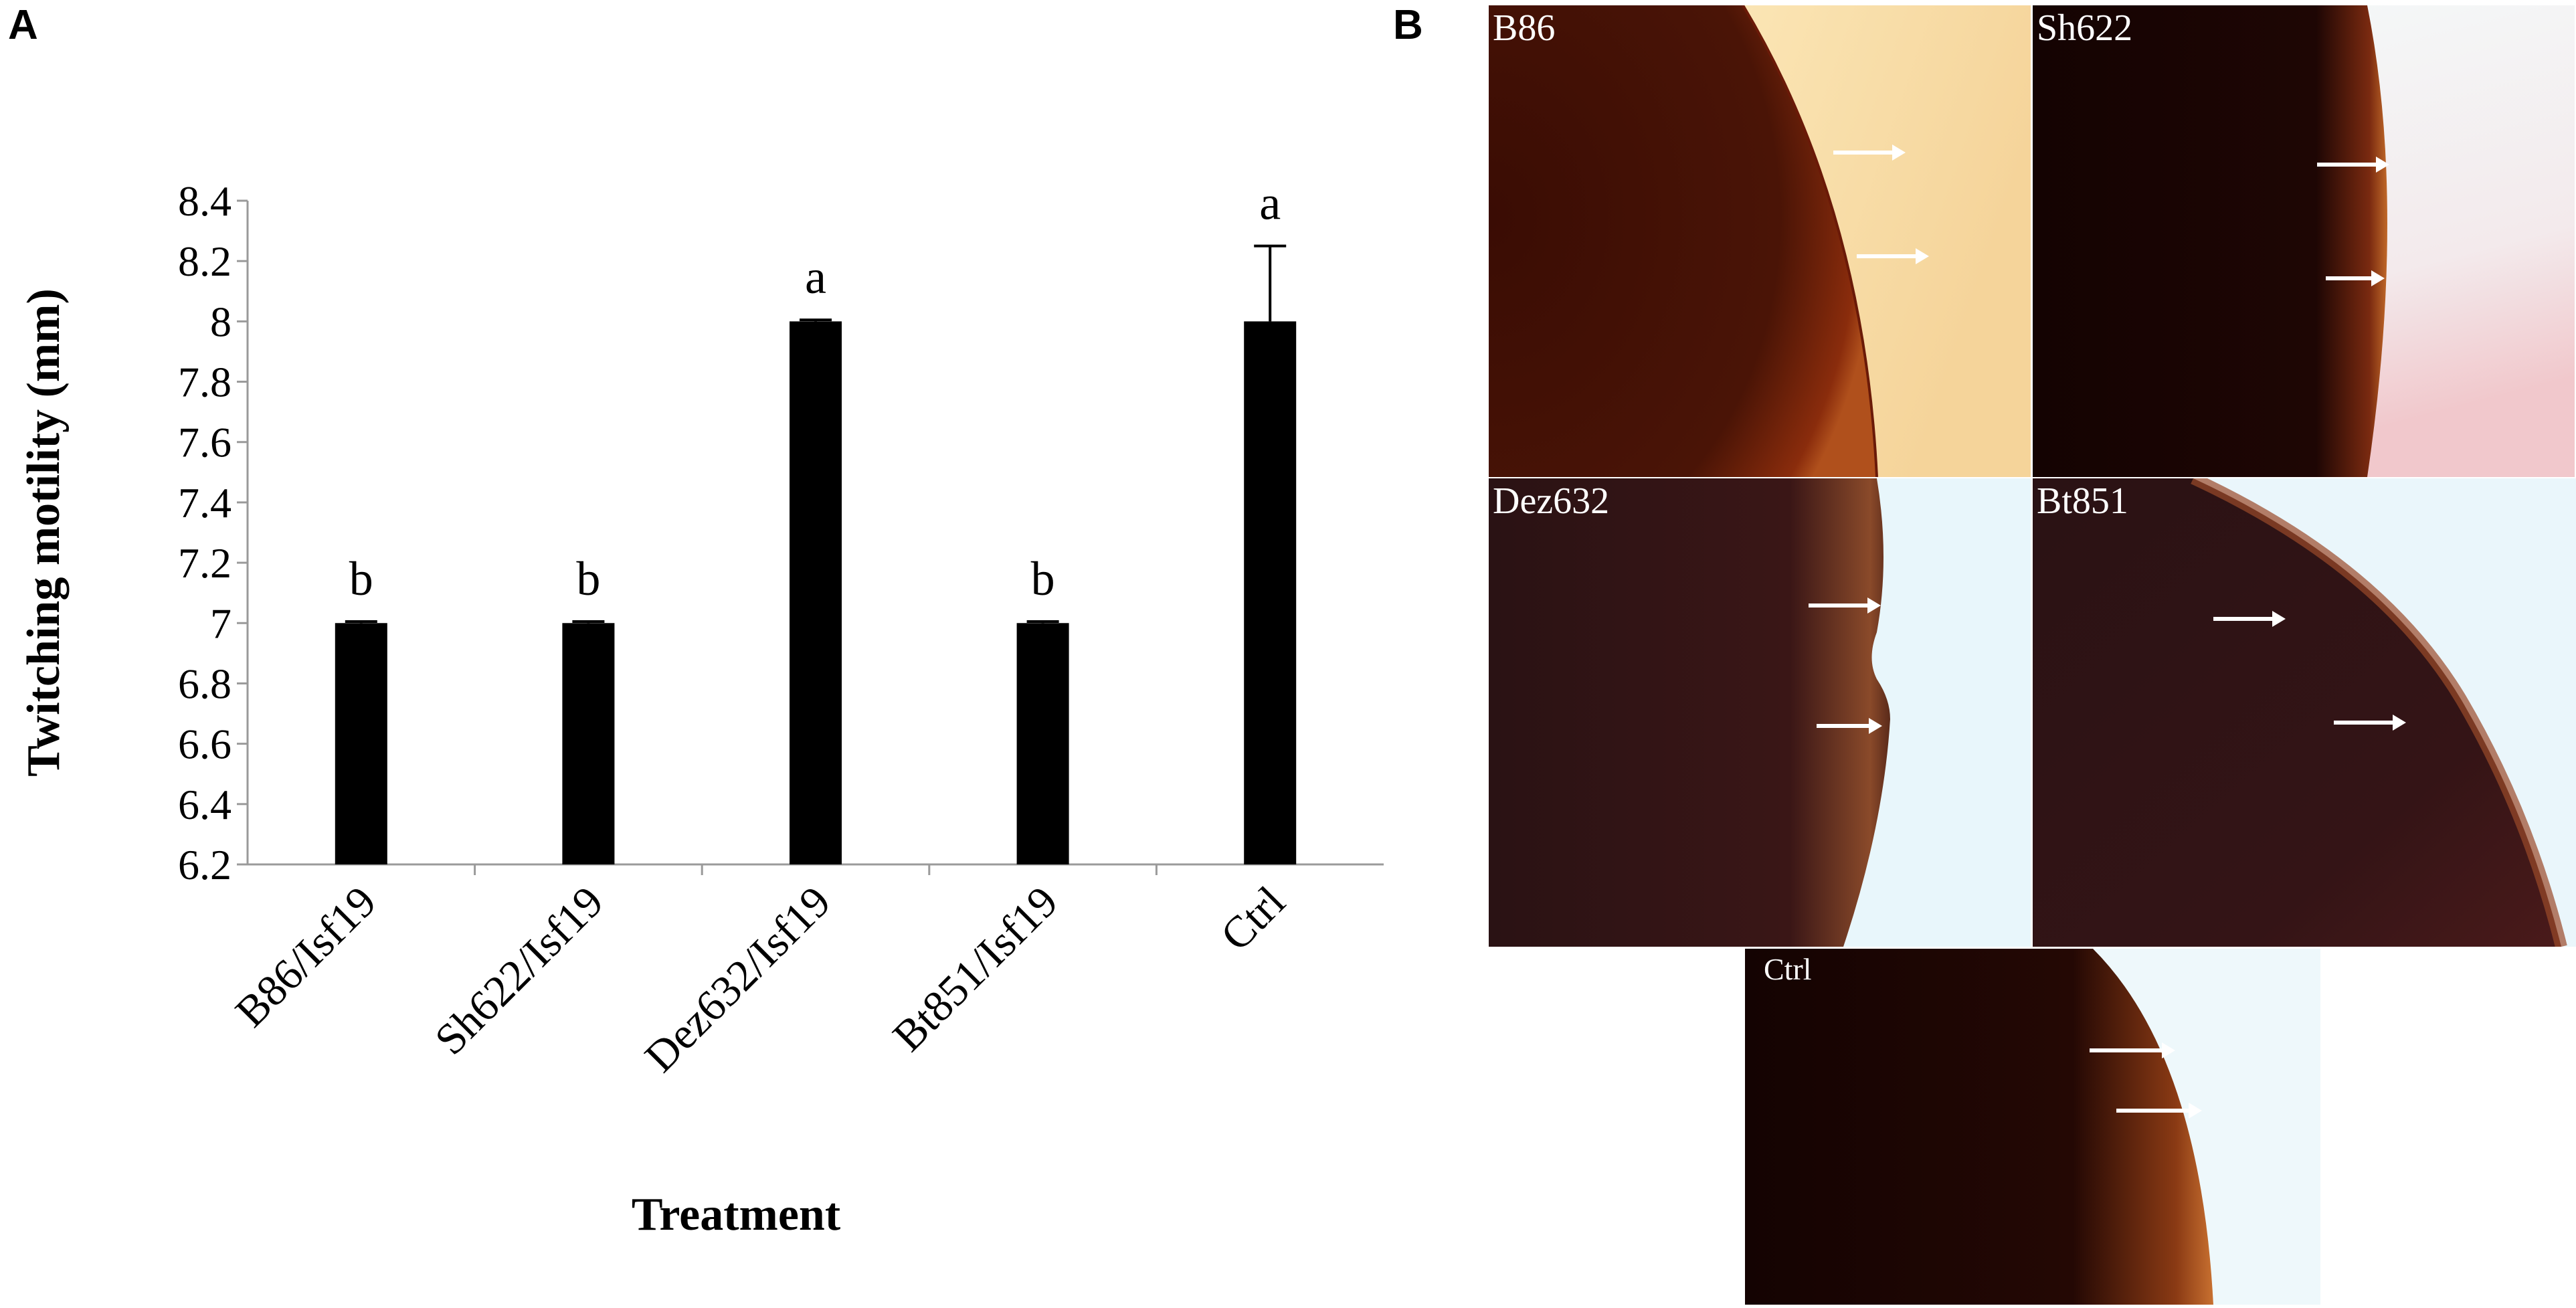 This screenshot has width=2576, height=1308. I want to click on y-tick-label: 6.2, so click(205, 865).